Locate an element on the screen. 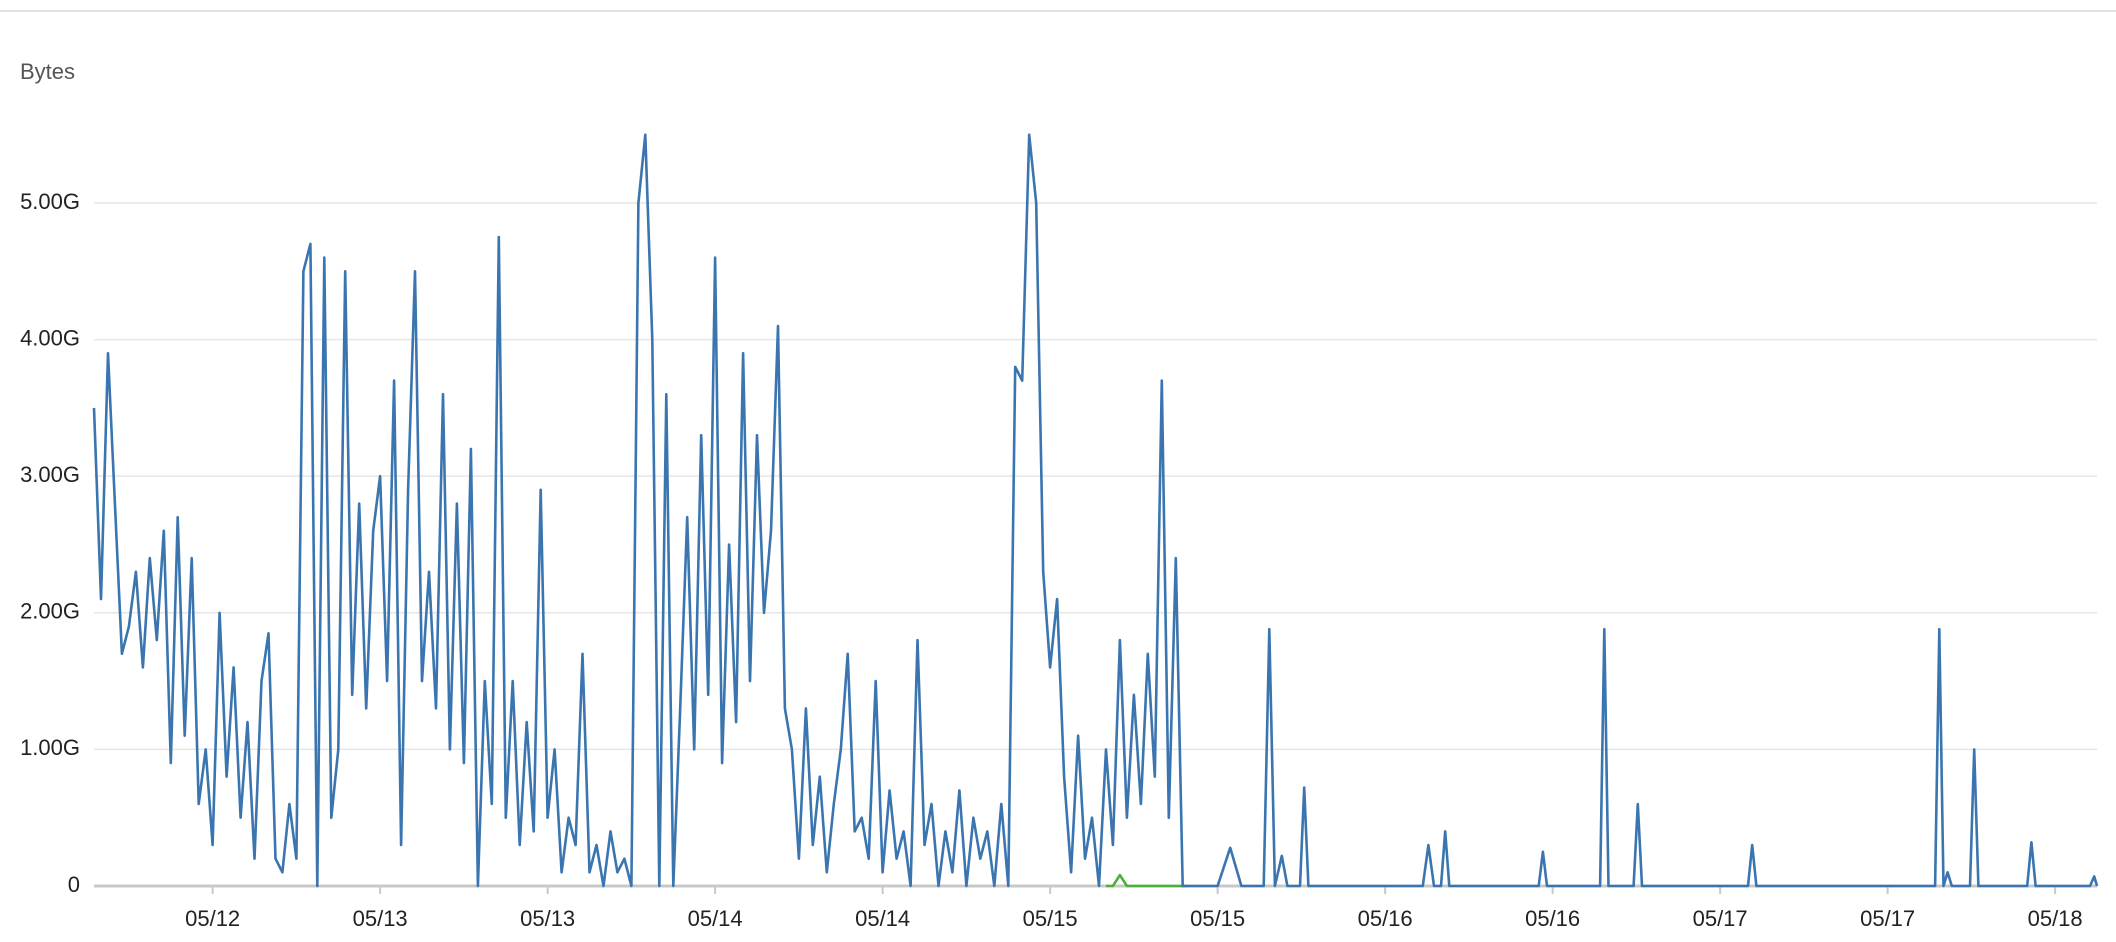 Image resolution: width=2116 pixels, height=942 pixels. x-tick-label: 05/12 is located at coordinates (212, 918).